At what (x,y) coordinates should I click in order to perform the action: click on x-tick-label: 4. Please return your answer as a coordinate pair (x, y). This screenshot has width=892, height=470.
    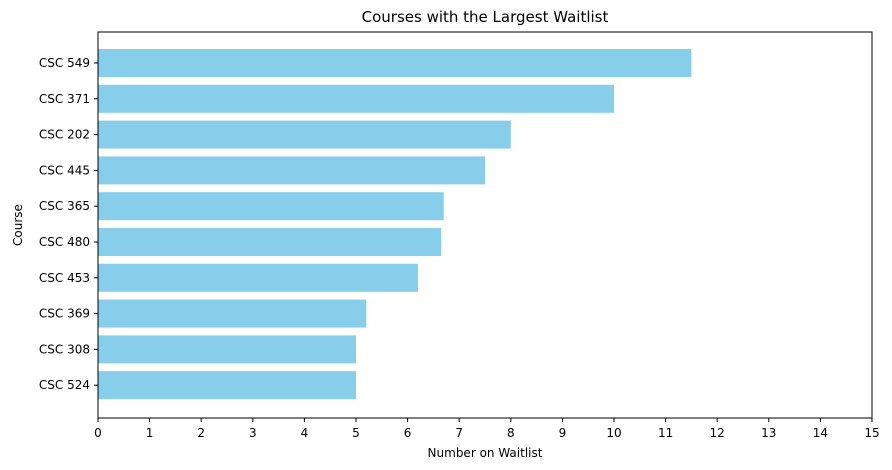
    Looking at the image, I should click on (305, 433).